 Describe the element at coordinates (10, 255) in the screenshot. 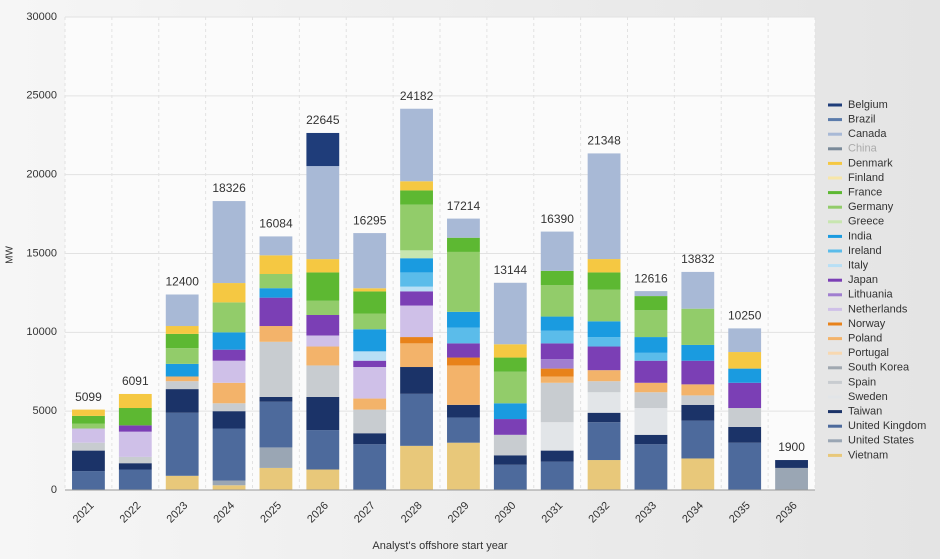

I see `y-axis-label: MW` at that location.